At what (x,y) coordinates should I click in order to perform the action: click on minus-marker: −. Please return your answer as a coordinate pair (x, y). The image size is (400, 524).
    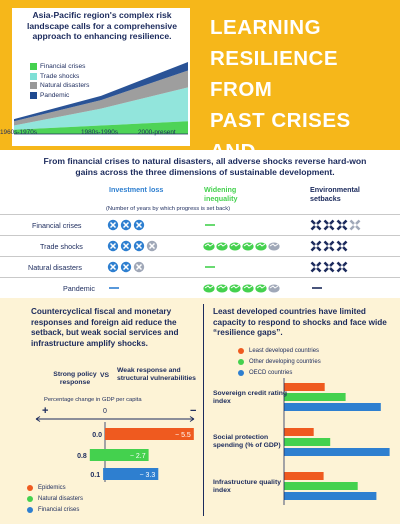
    Looking at the image, I should click on (193, 411).